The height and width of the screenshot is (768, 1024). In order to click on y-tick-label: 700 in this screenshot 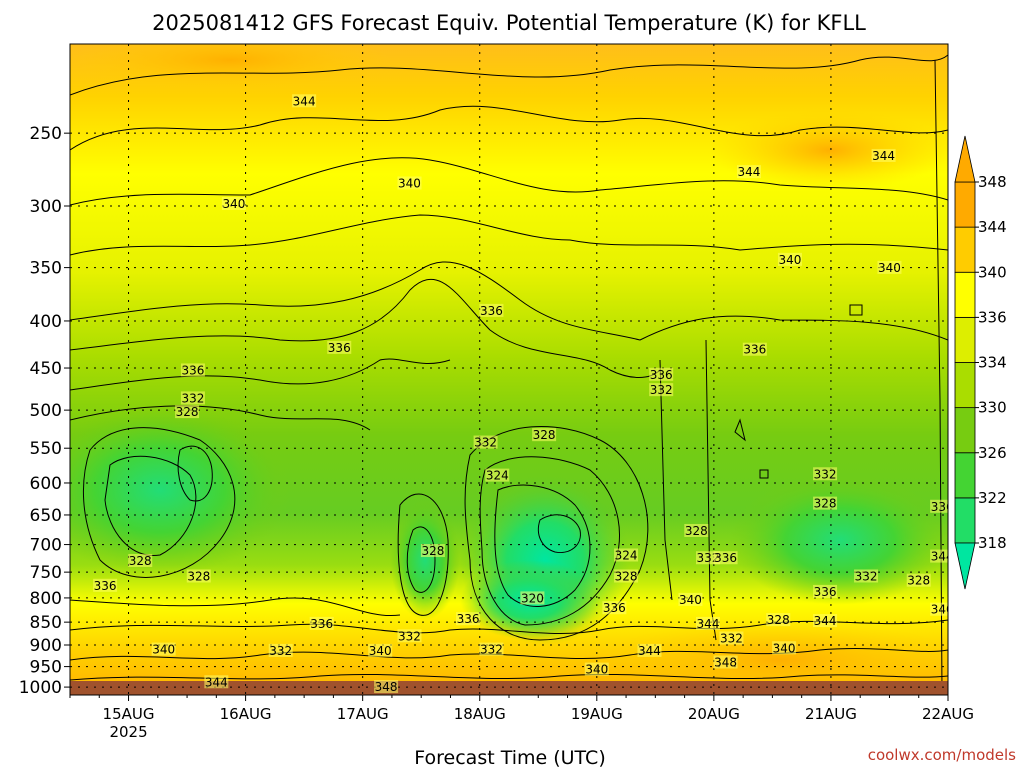, I will do `click(46, 546)`.